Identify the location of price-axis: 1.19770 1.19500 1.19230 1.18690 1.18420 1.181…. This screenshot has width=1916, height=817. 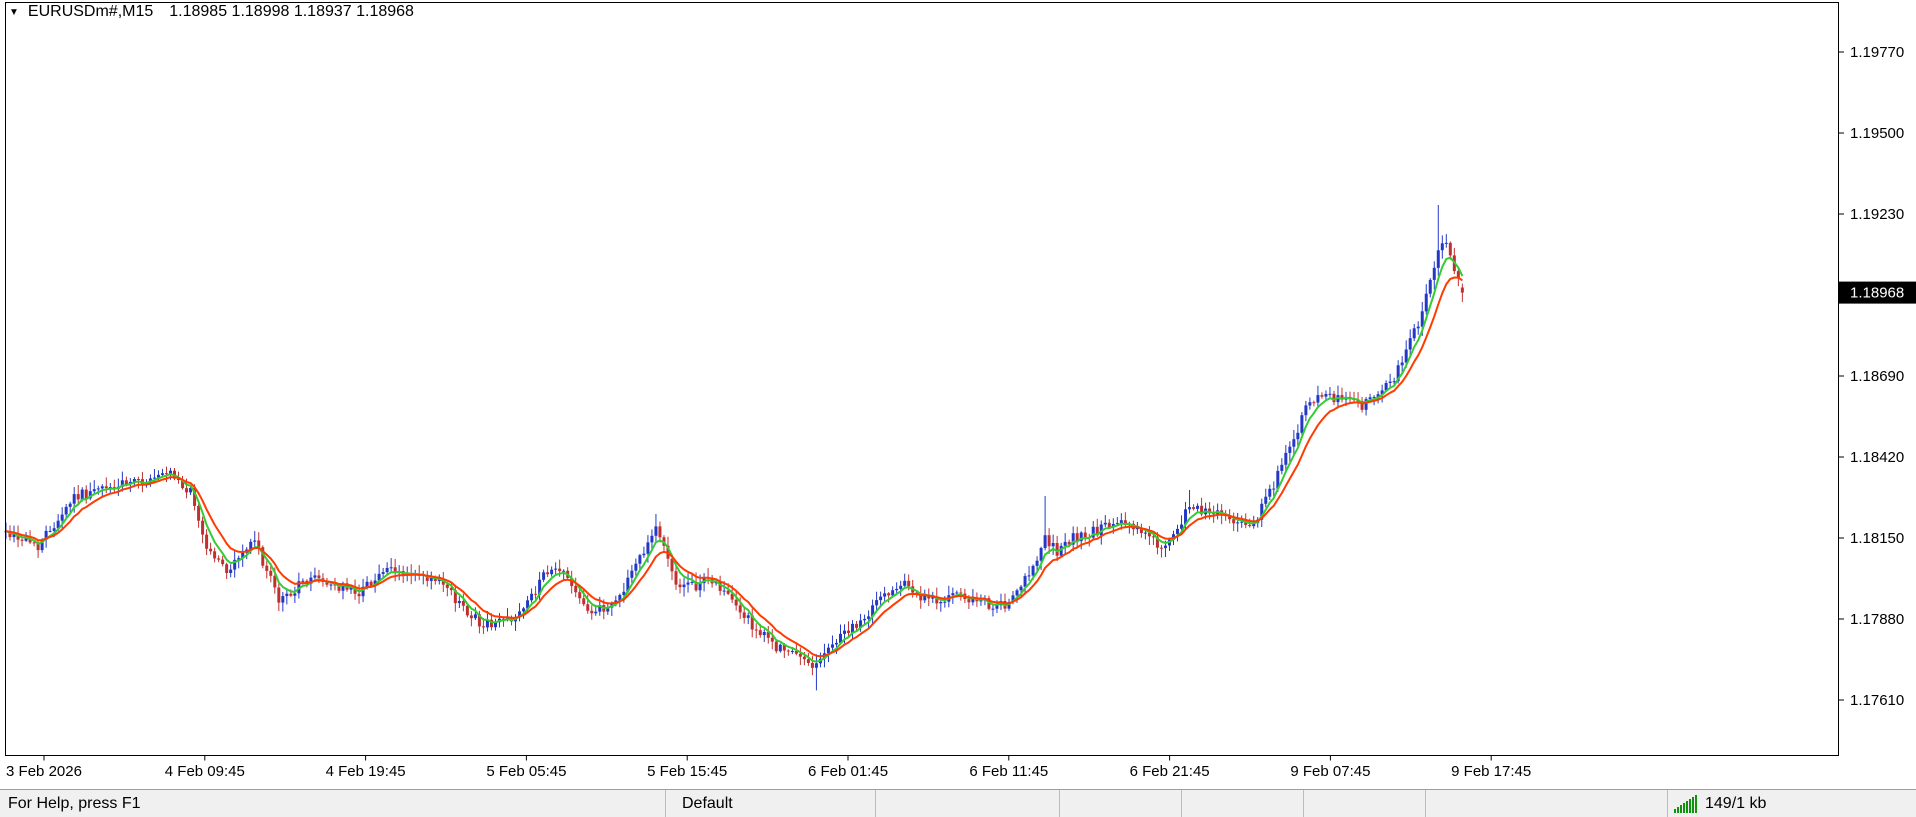
(1877, 376).